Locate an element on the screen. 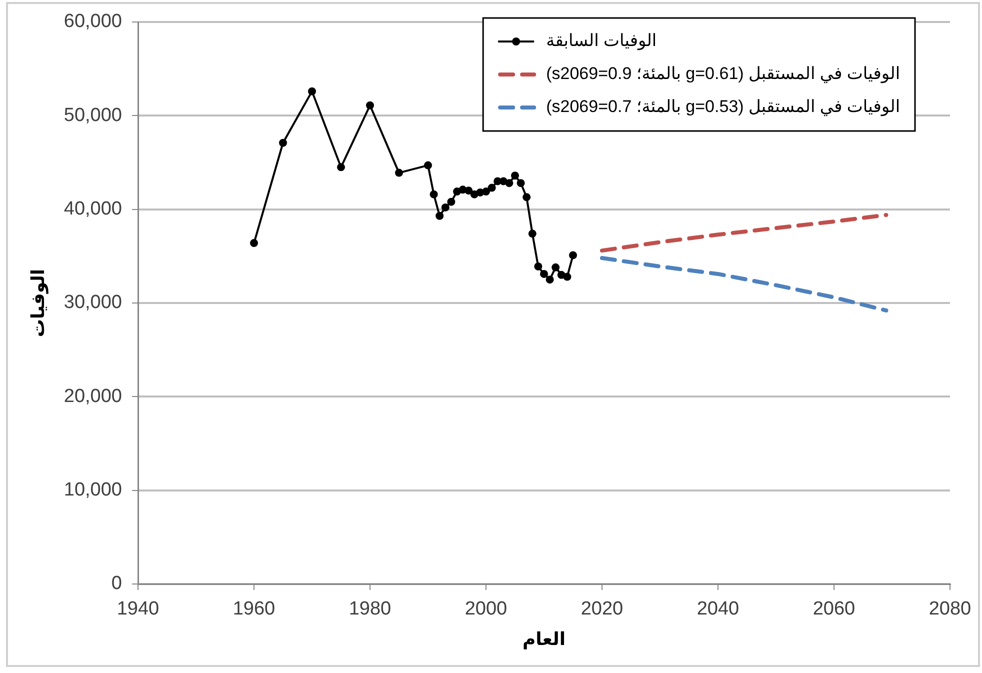 This screenshot has width=982, height=673. y-axis-title: الوفيات is located at coordinates (38, 303).